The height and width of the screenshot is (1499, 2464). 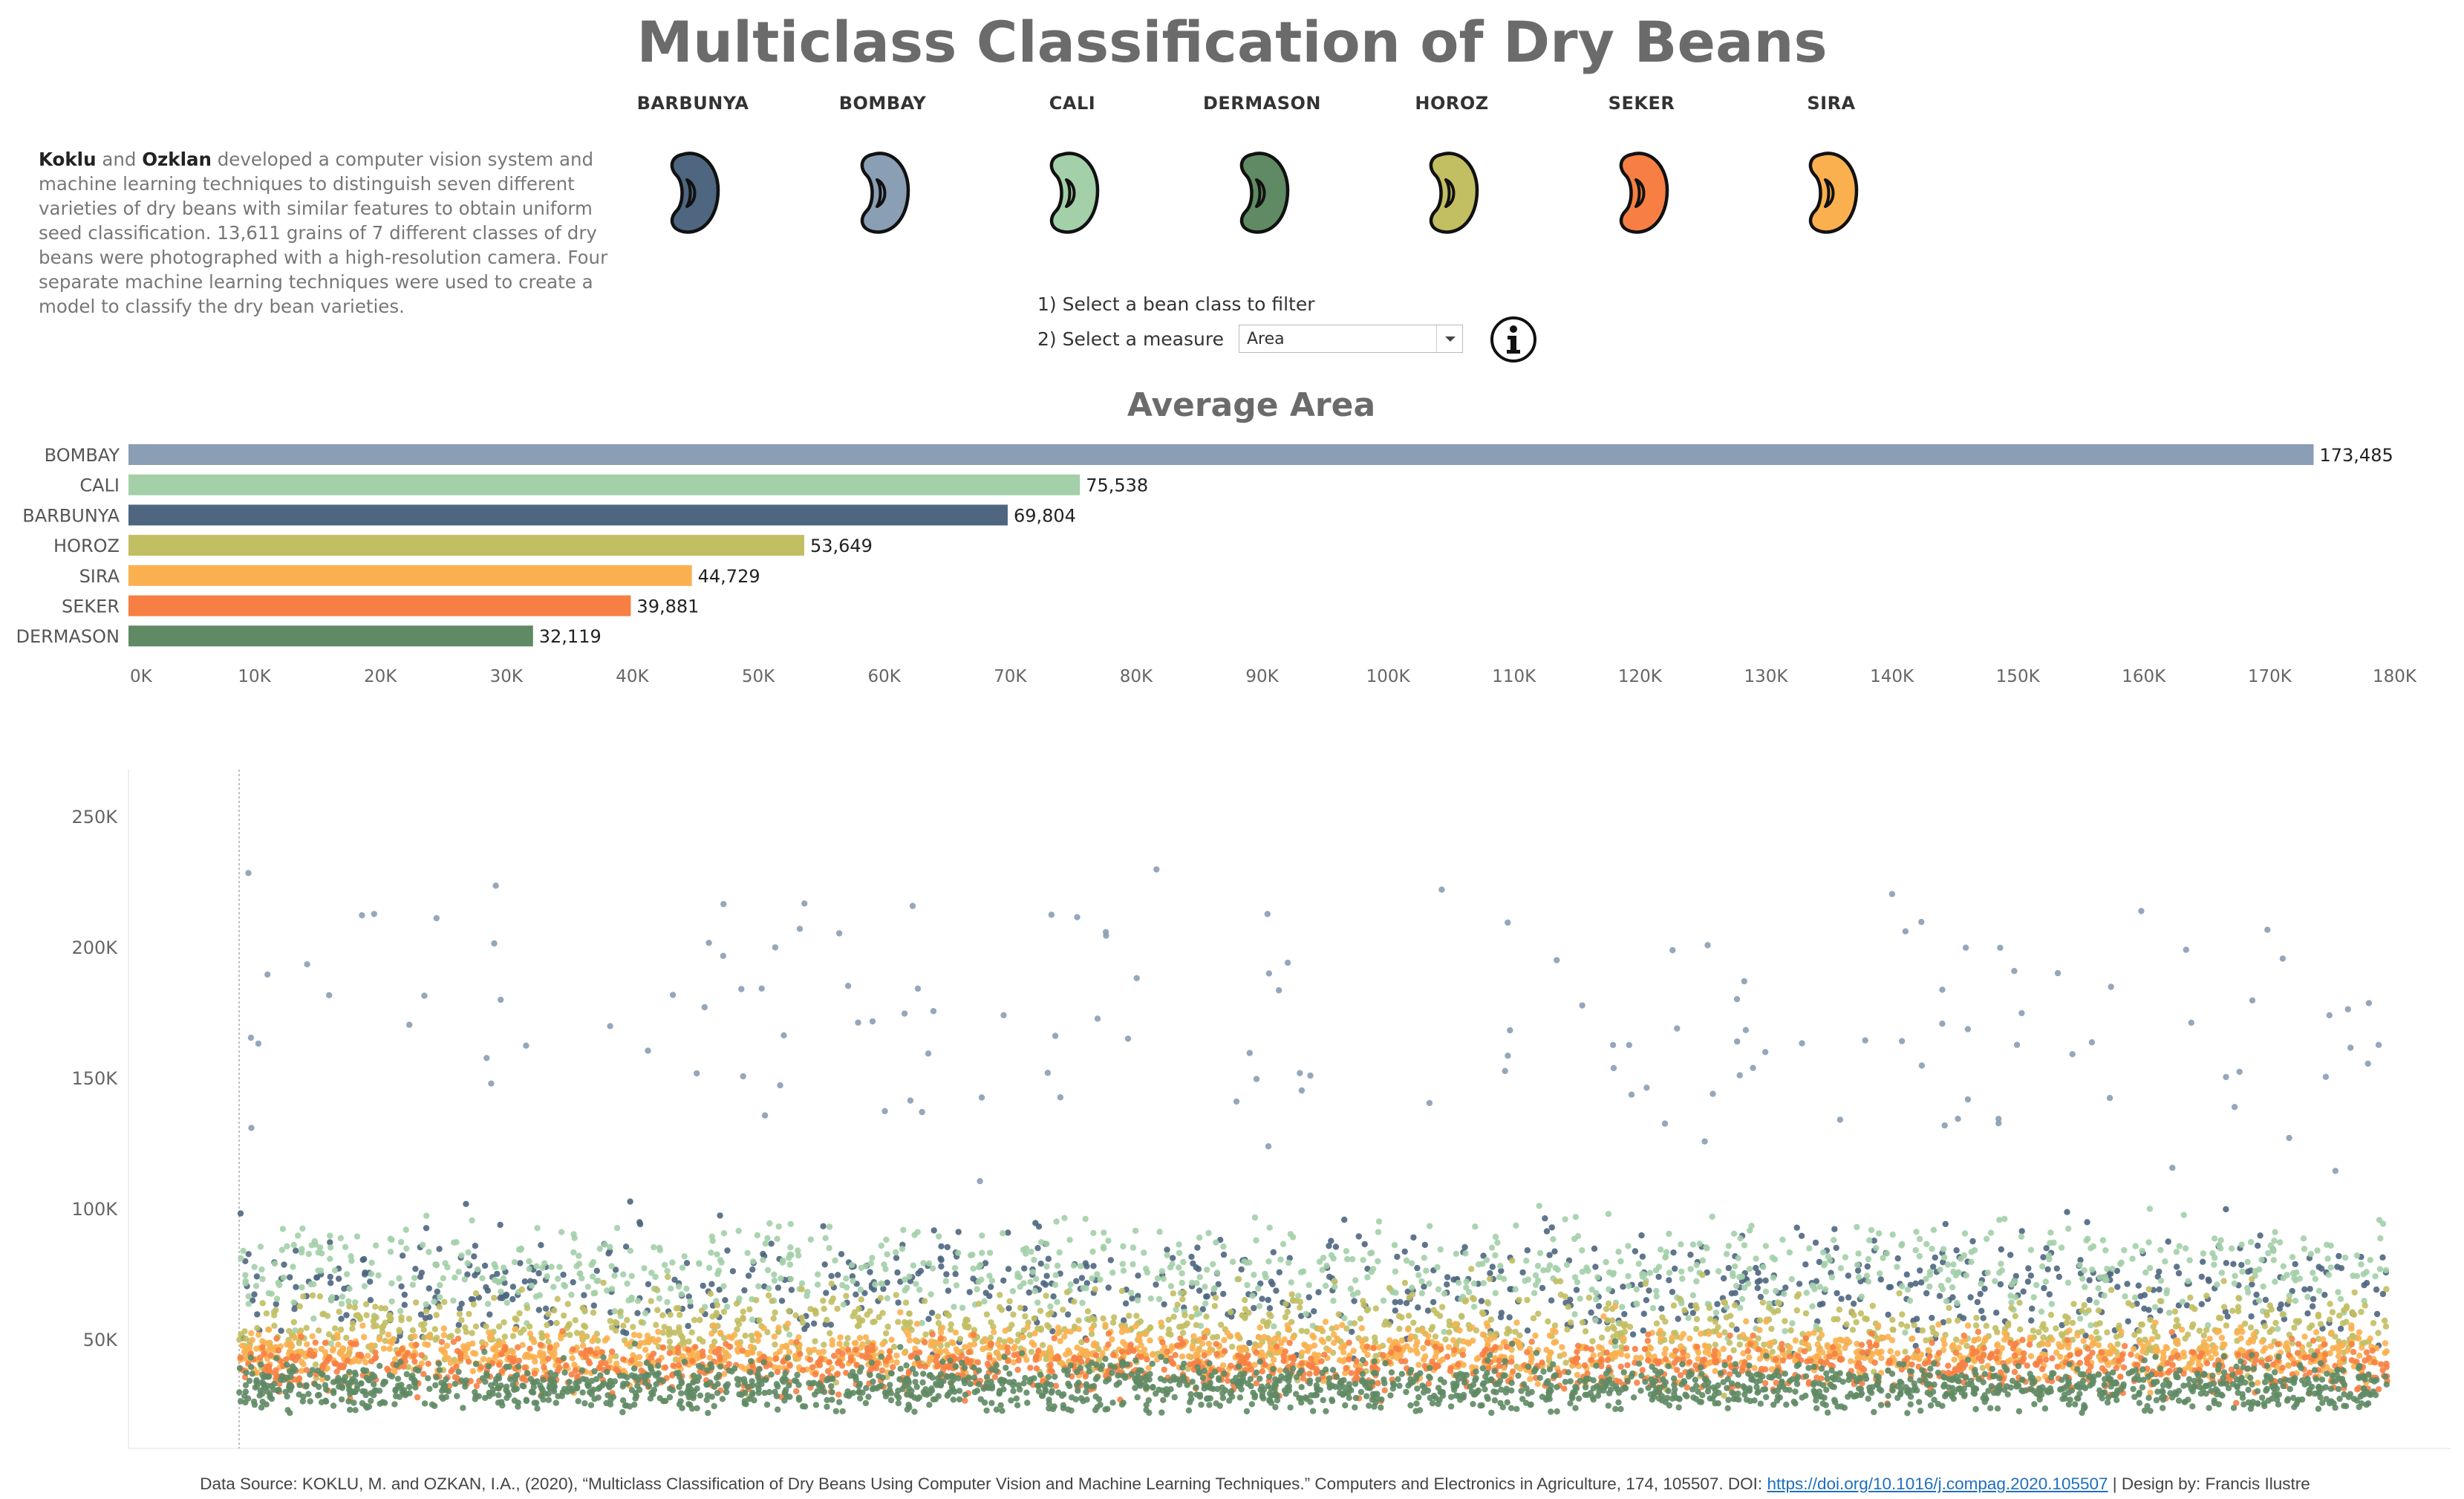 I want to click on bar-seker, so click(x=380, y=606).